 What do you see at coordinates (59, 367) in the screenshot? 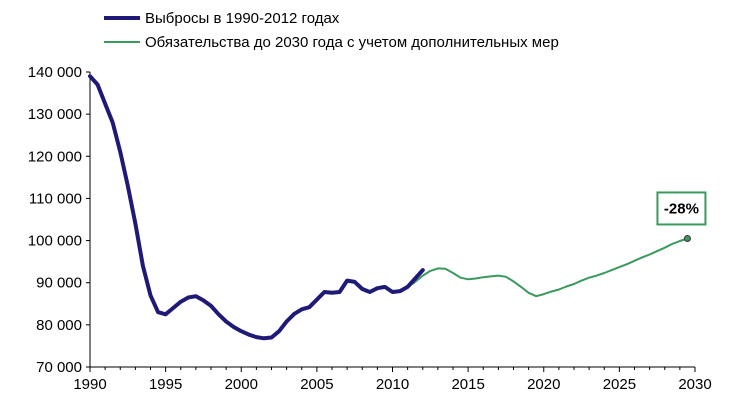
I see `y-tick-label: 70 000` at bounding box center [59, 367].